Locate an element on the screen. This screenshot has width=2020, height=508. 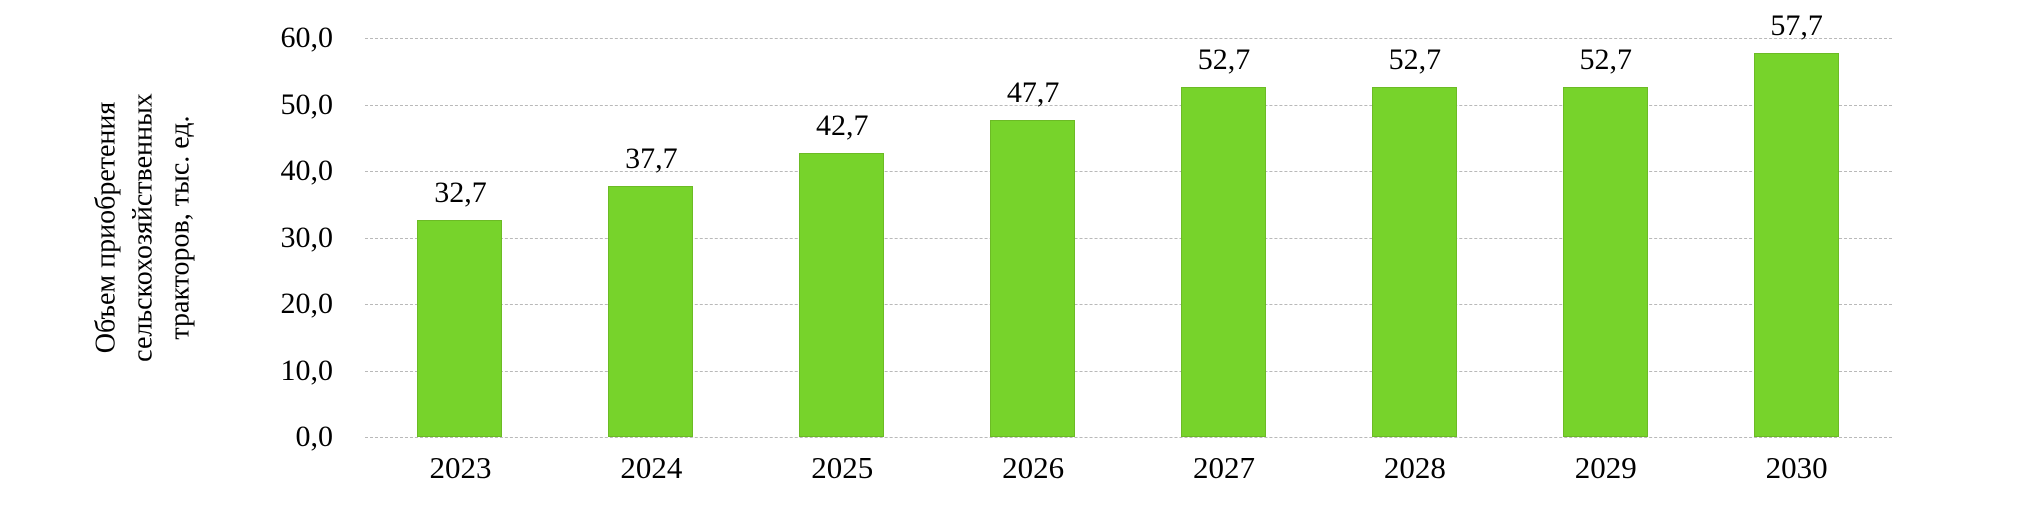
bar-slot-2026: 47,7 is located at coordinates (1033, 237).